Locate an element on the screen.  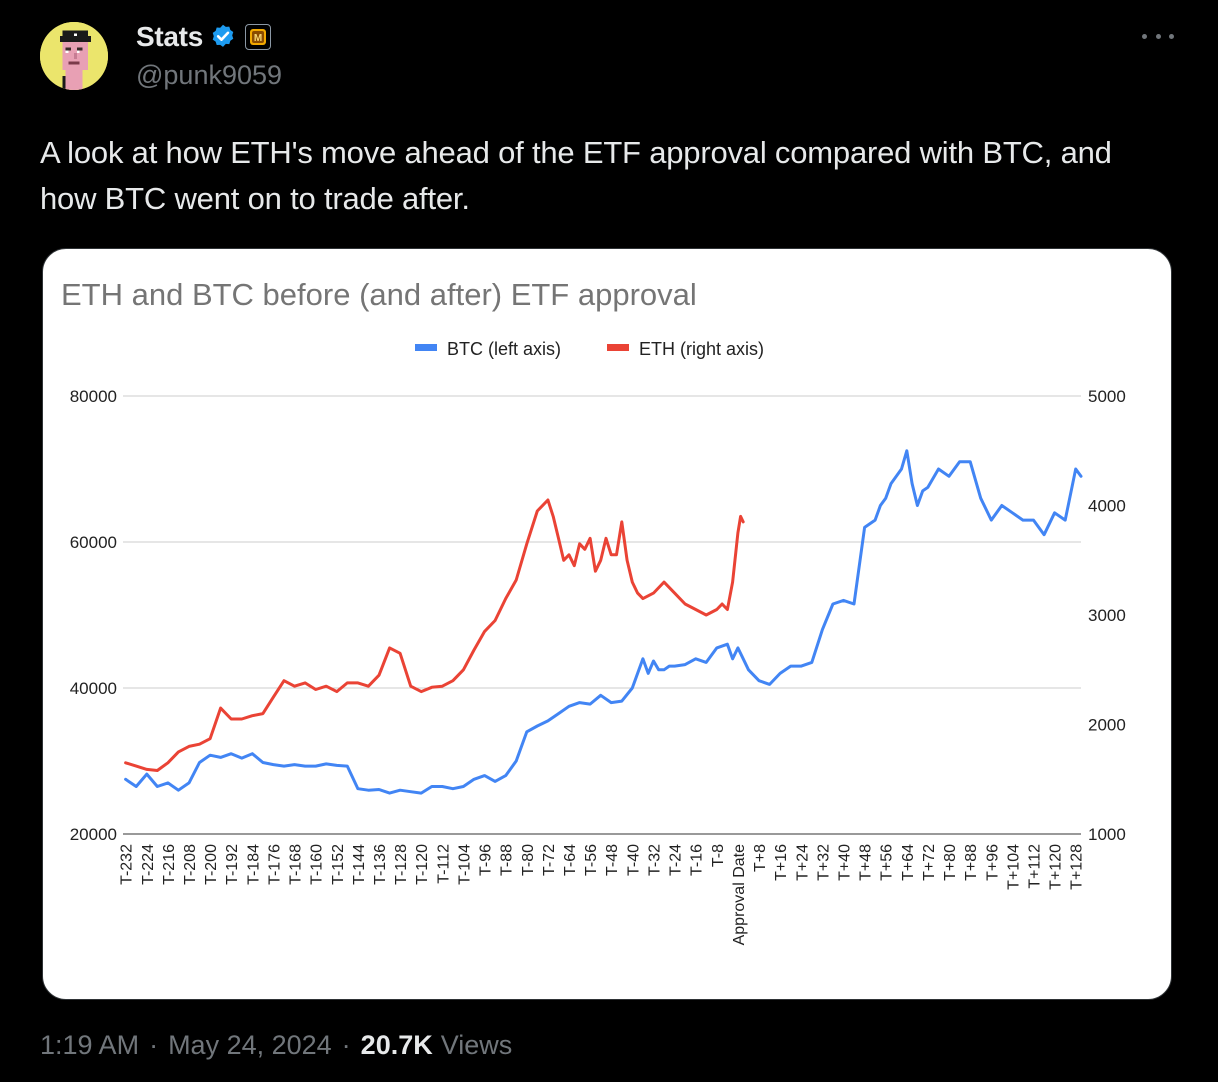
right-axis-ticks: 1000 2000 3000 4000 5000 is located at coordinates (1107, 615).